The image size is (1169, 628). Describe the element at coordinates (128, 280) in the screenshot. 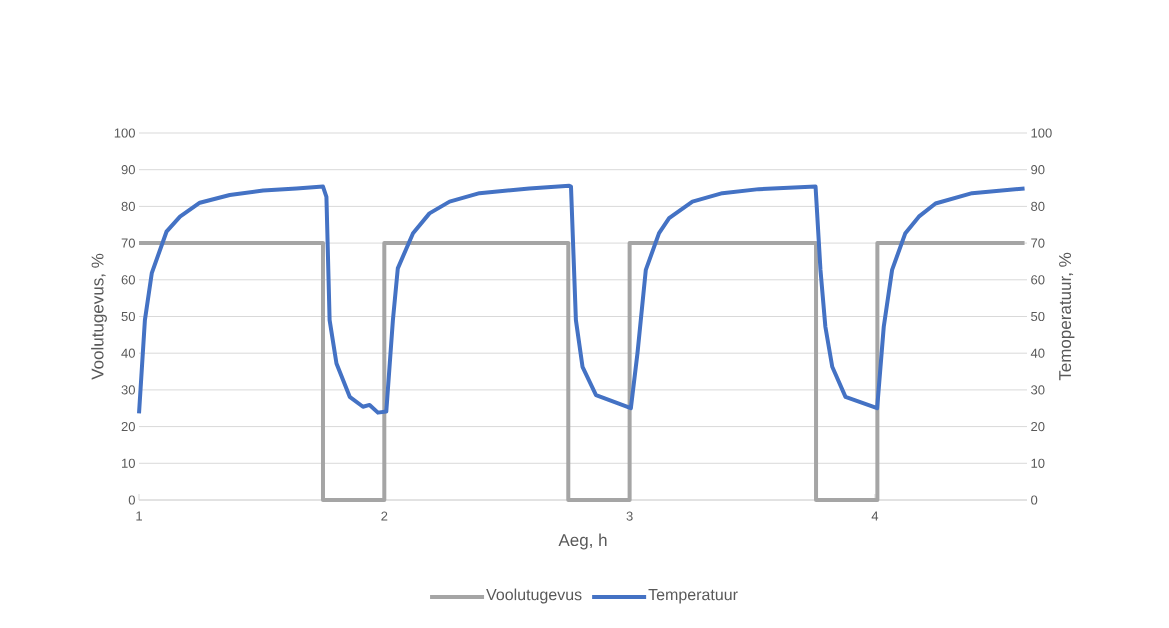

I see `y-tick-label: 60` at that location.